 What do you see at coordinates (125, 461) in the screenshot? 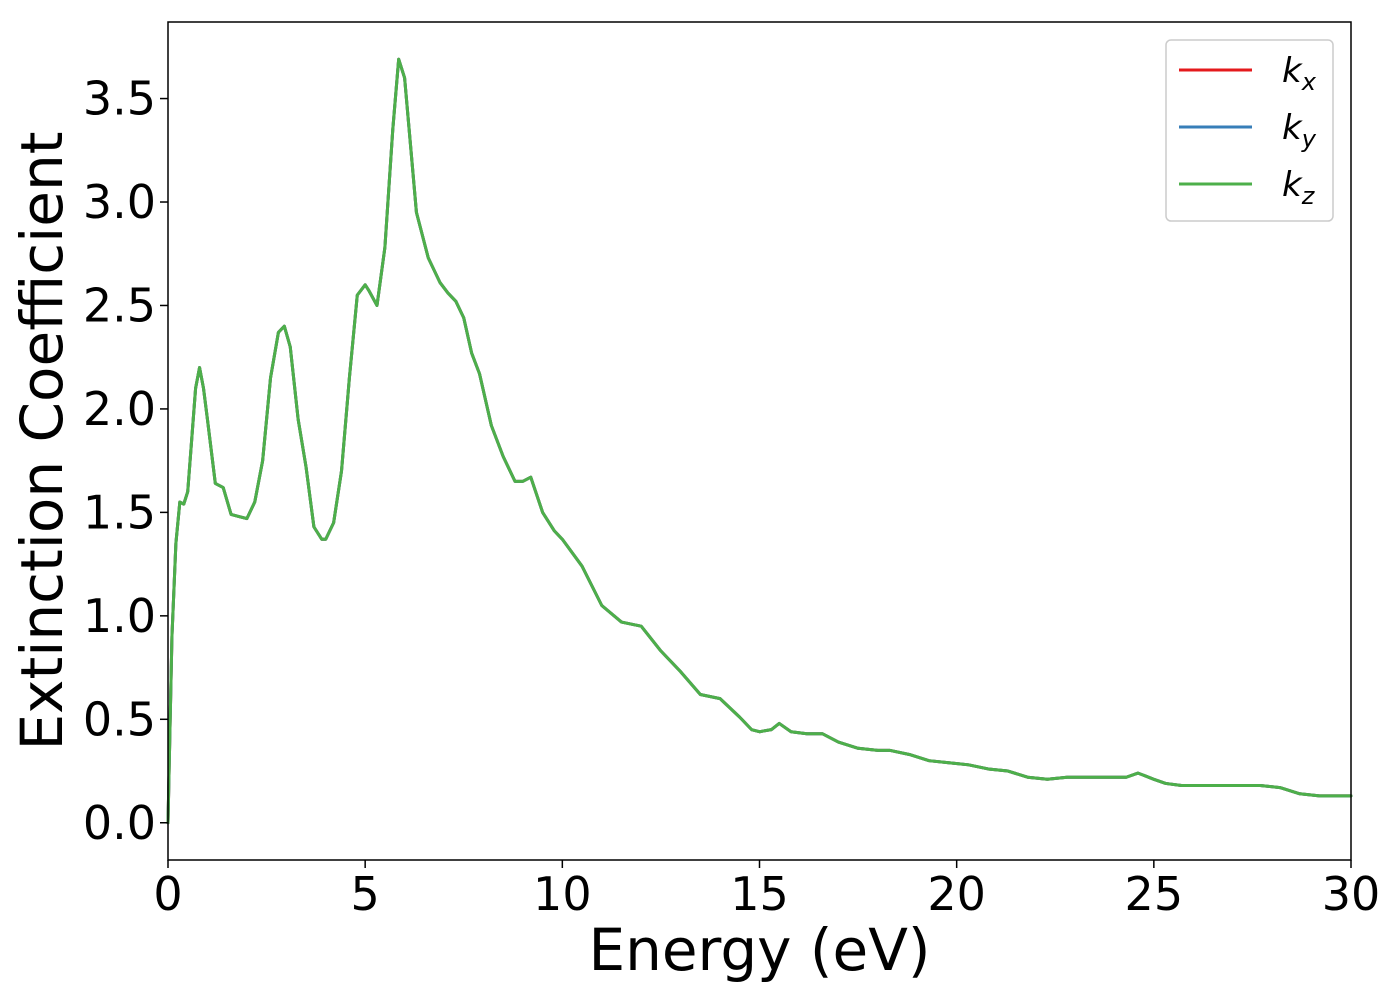
I see `y-axis-ticks: 0.0 0.5 1.0 1.5 2.0 2.5 3.0 3.5` at bounding box center [125, 461].